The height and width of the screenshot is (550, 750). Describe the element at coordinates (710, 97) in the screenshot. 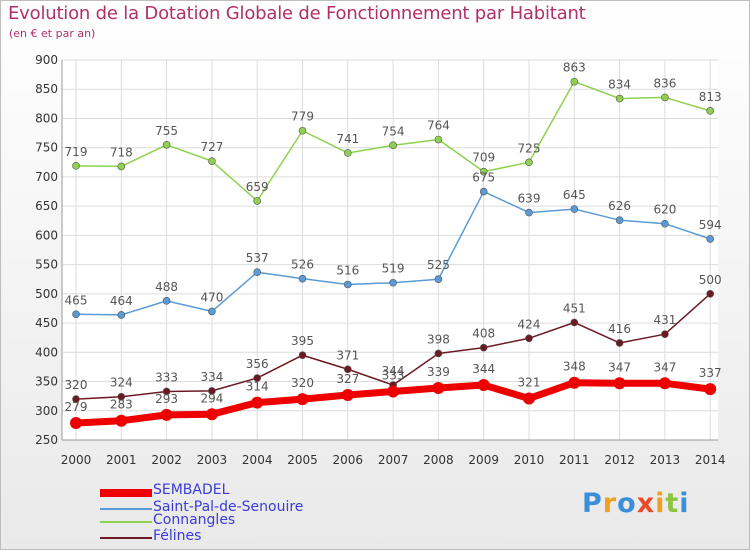

I see `data-label-connangles: 813` at that location.